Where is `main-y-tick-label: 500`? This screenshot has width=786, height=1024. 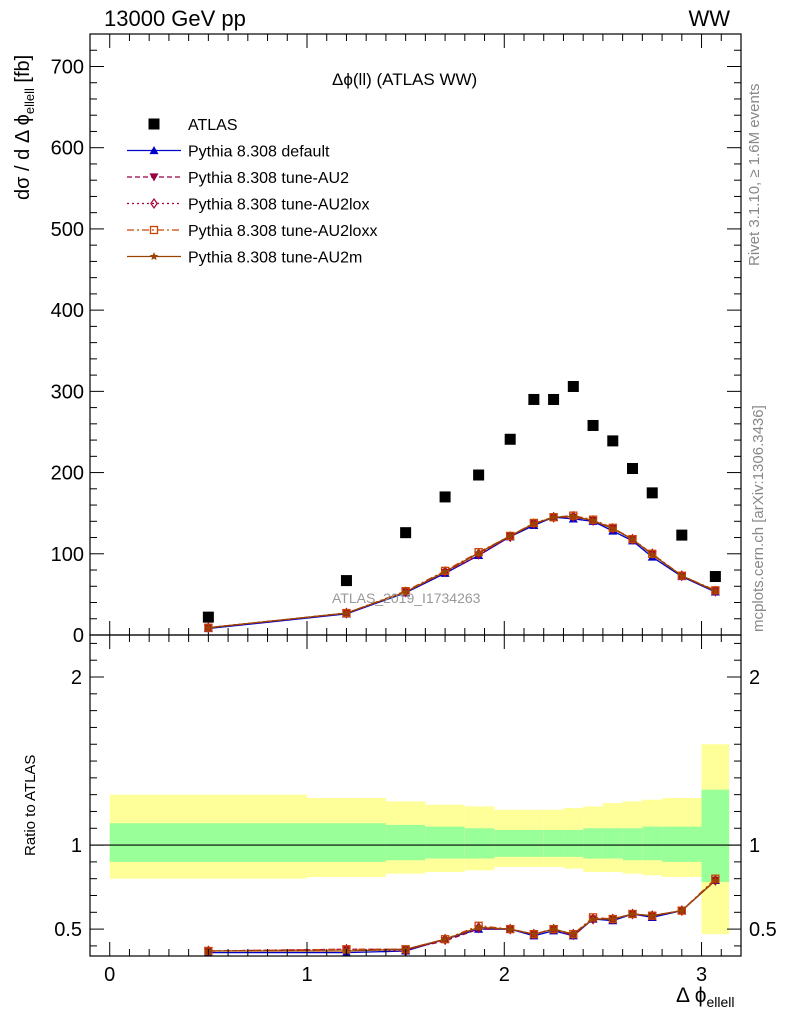
main-y-tick-label: 500 is located at coordinates (67, 230).